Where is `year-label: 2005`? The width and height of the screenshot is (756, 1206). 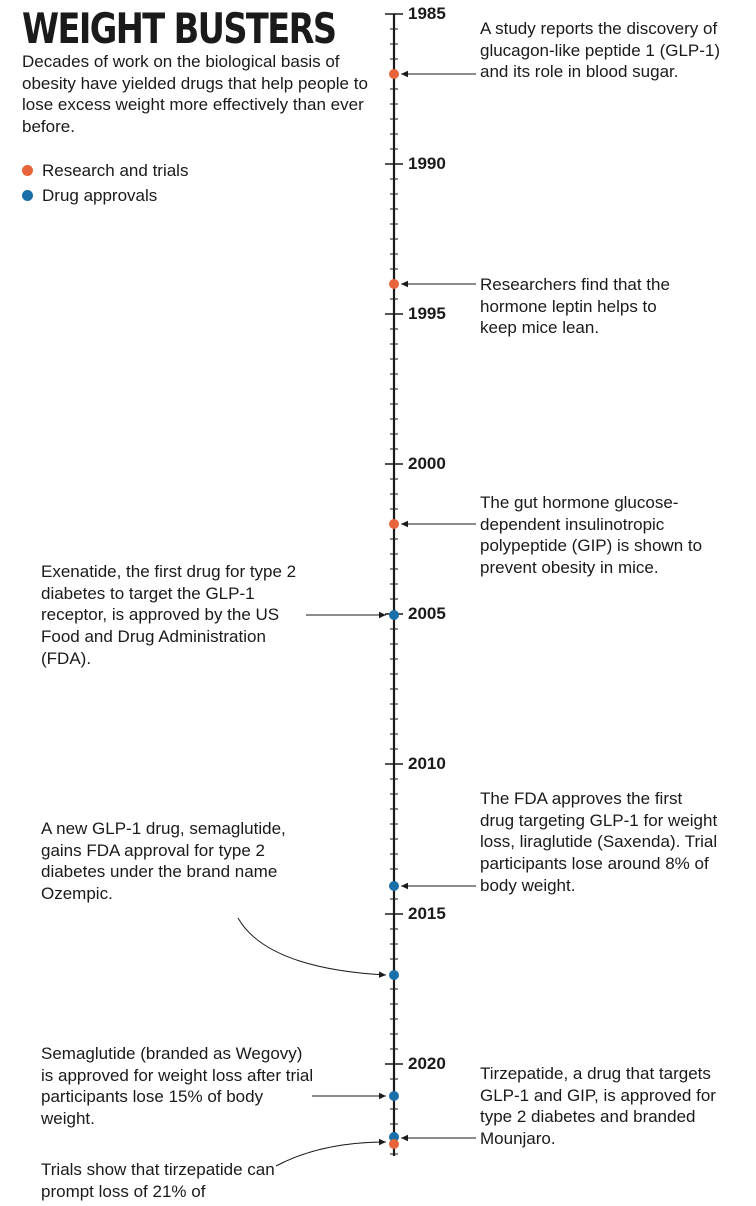 year-label: 2005 is located at coordinates (427, 613).